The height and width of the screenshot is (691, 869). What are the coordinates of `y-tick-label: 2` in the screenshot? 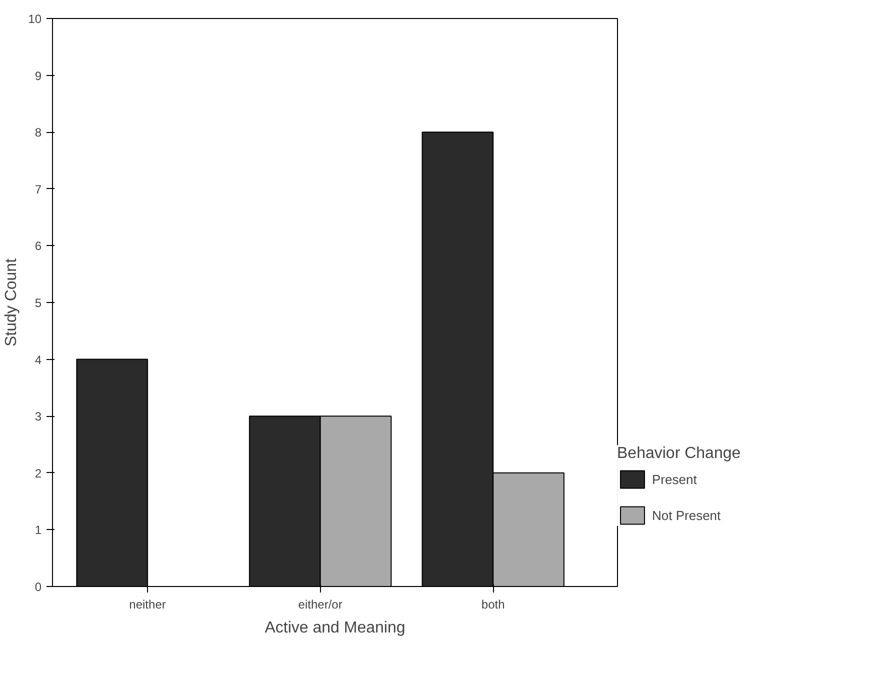 It's located at (38, 473).